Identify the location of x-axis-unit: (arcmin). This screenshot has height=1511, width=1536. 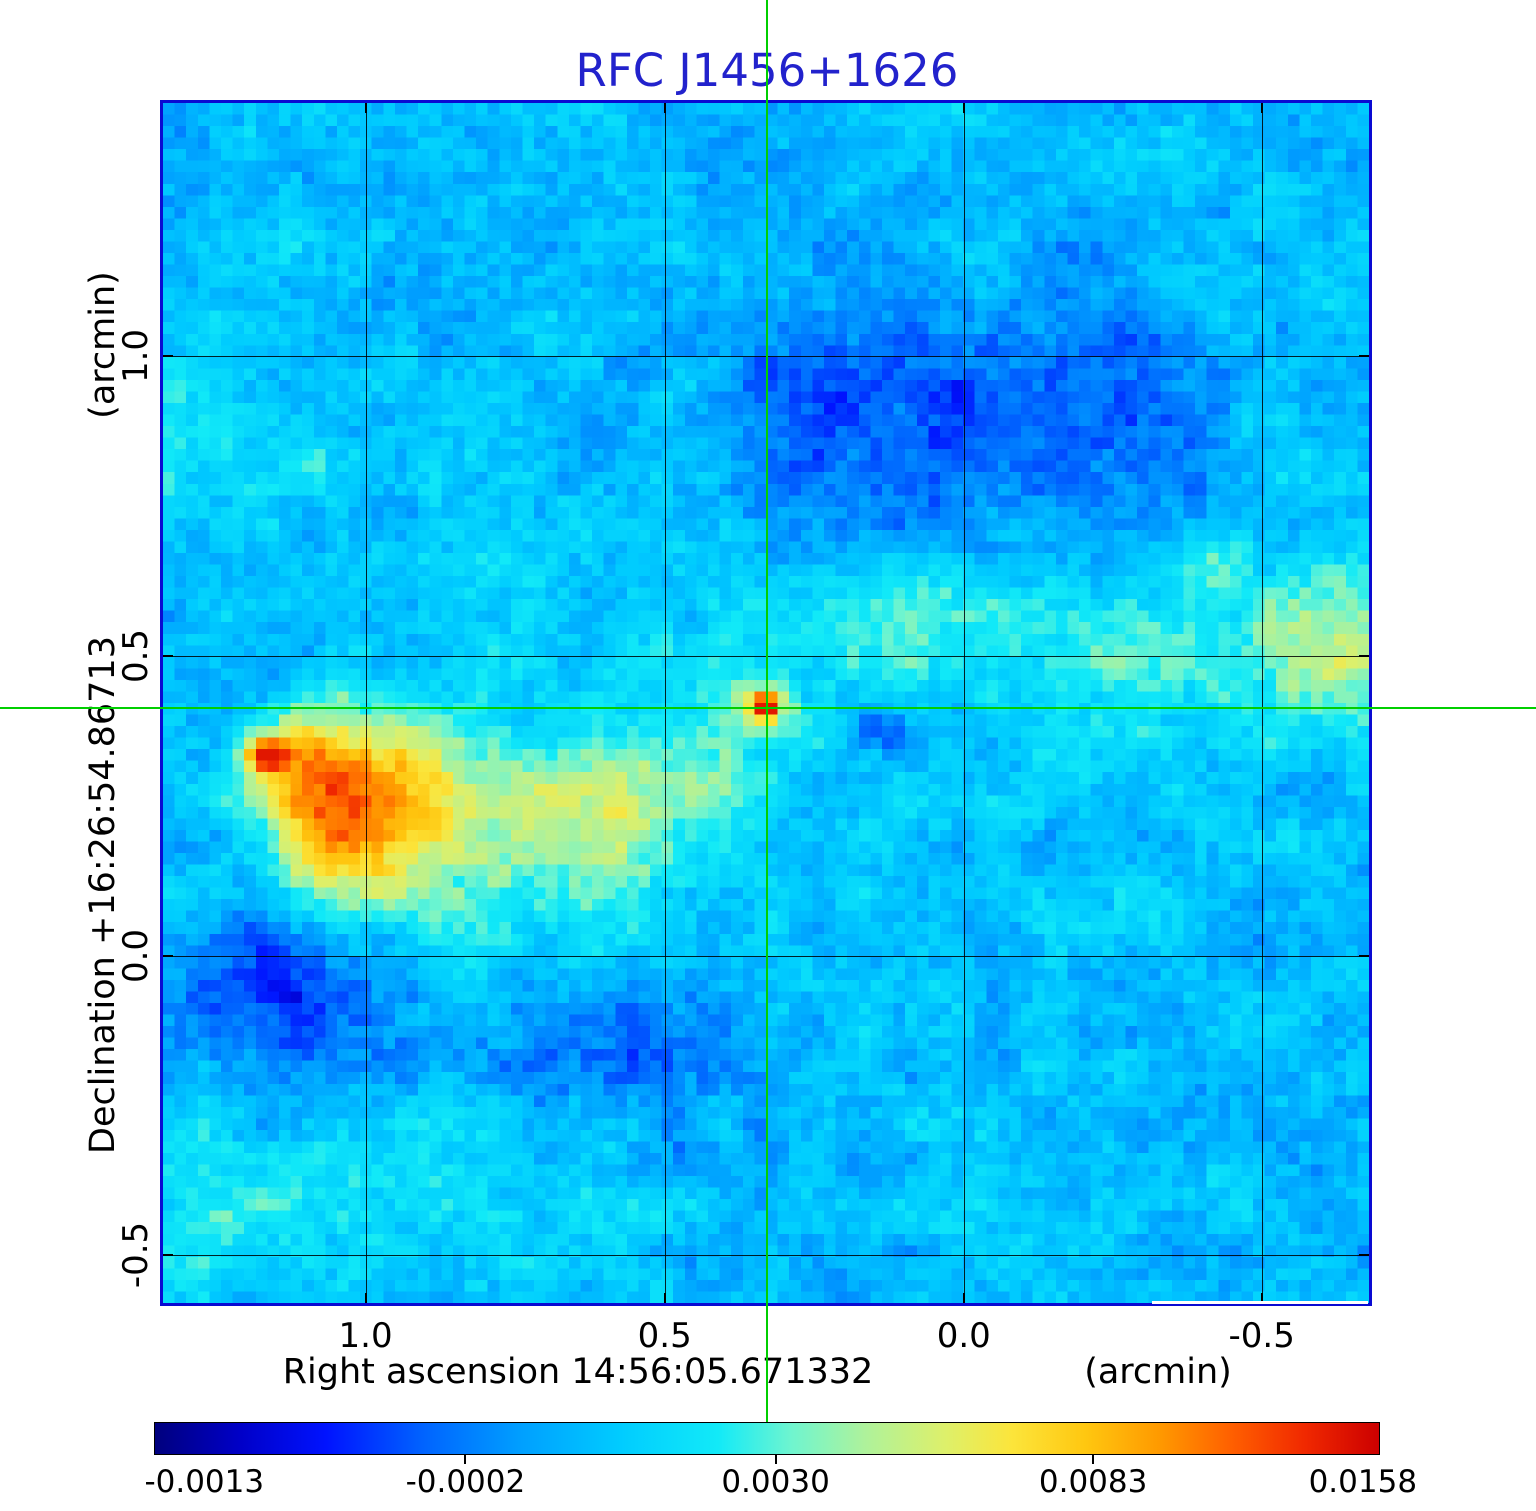
(1158, 1372).